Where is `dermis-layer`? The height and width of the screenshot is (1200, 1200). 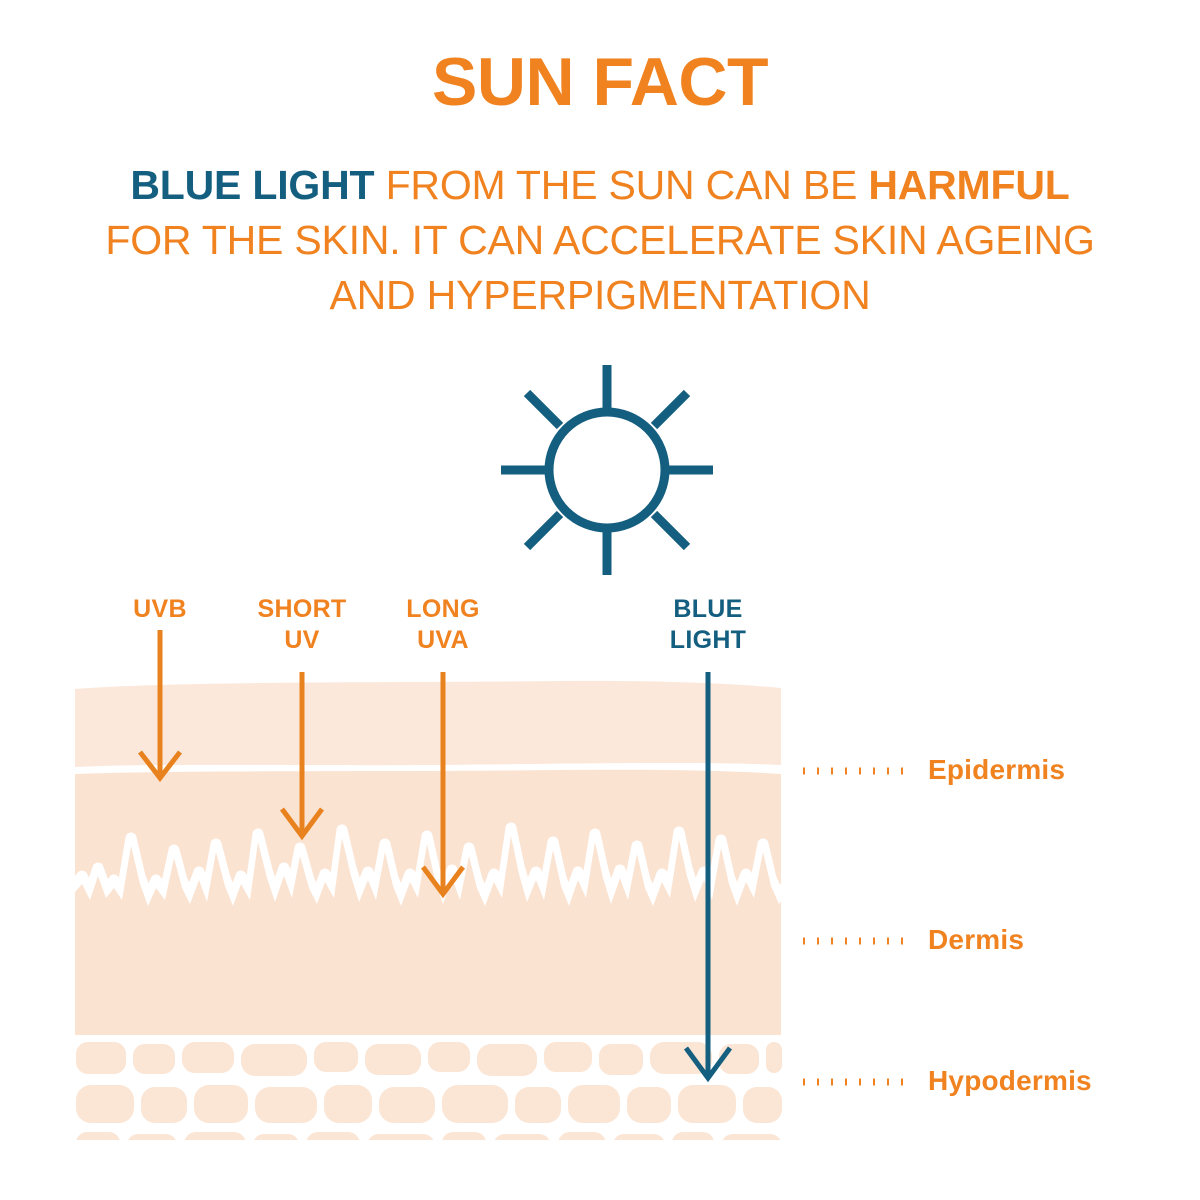 dermis-layer is located at coordinates (428, 902).